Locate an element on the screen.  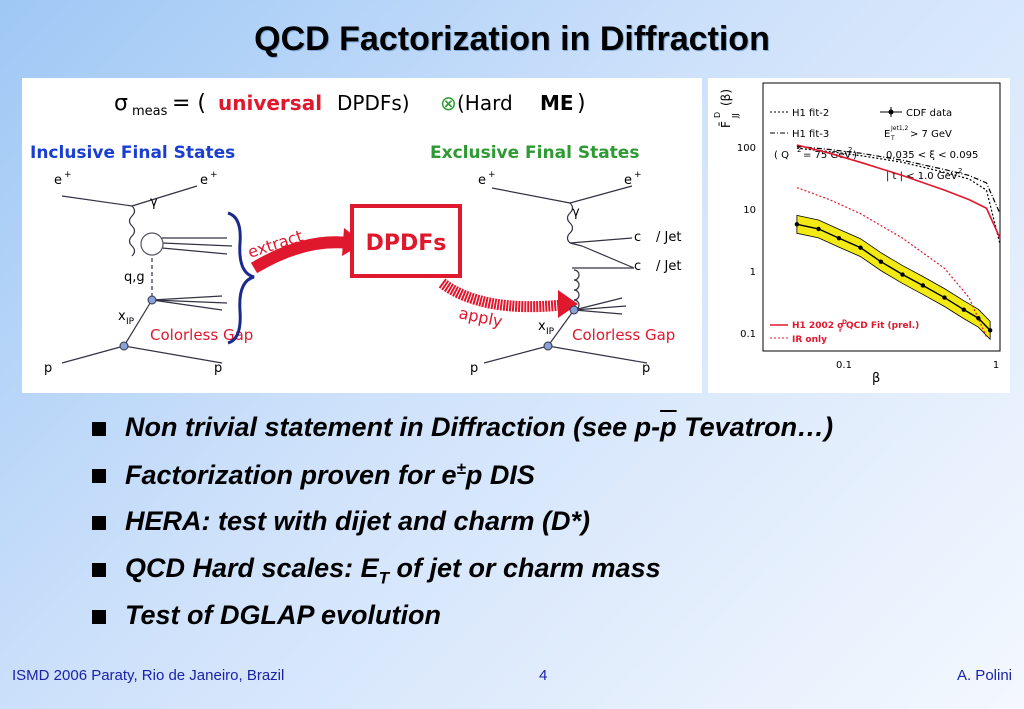
colorless-gap-right: Colorless Gap is located at coordinates (623, 335).